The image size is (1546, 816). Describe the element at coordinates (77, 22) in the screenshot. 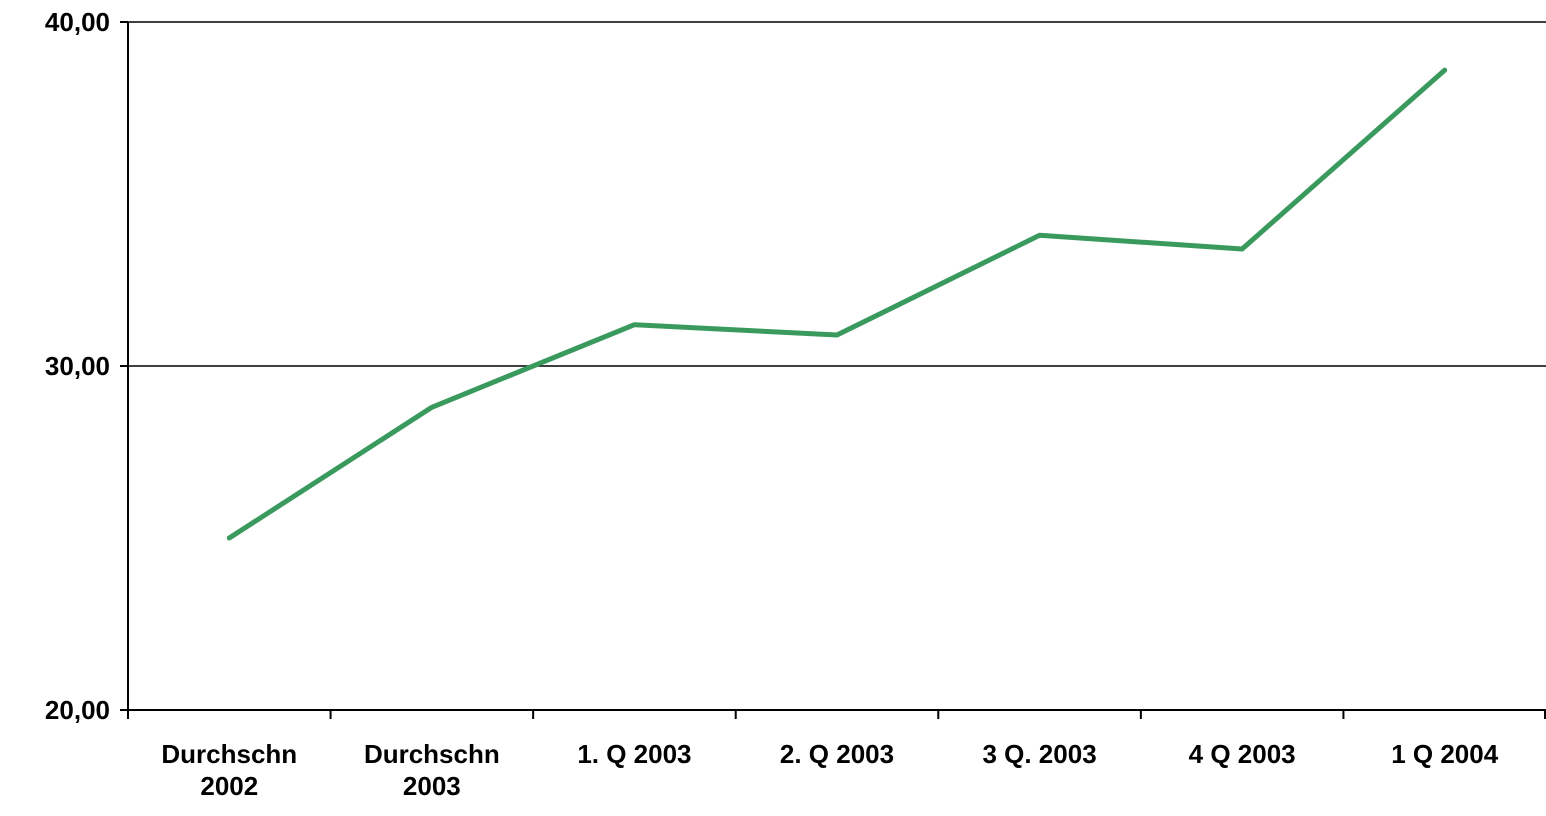

I see `y-tick-label: 40,00` at that location.